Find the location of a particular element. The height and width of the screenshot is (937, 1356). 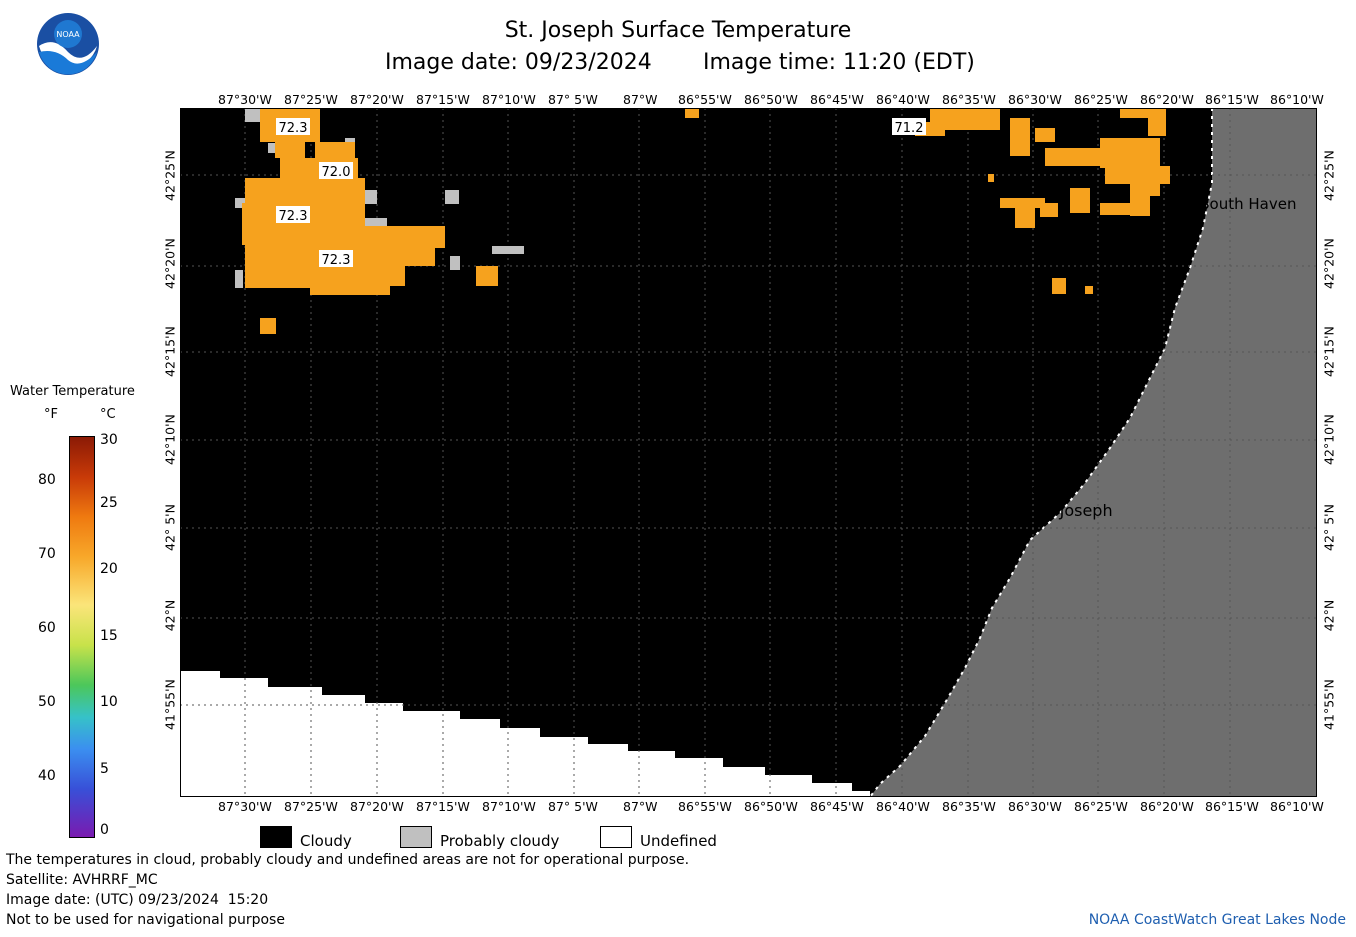

probably-cloudy-swatch is located at coordinates (416, 837).